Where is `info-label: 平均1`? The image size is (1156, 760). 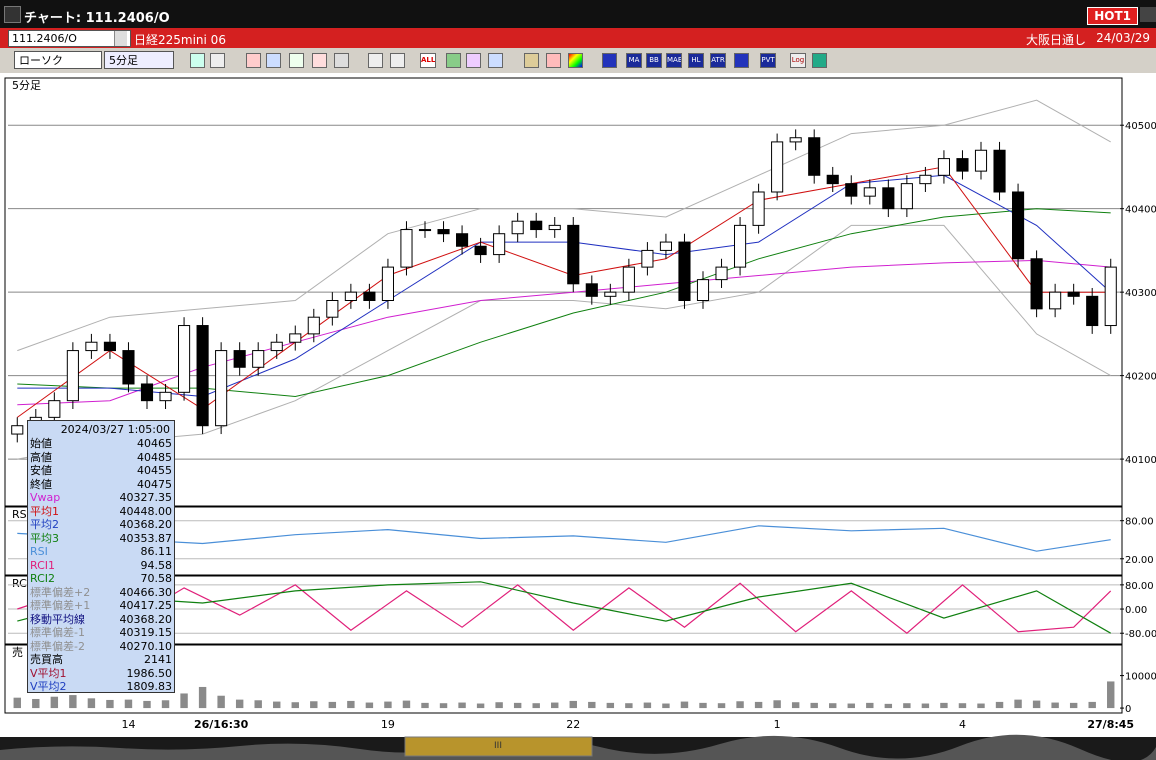 info-label: 平均1 is located at coordinates (44, 511).